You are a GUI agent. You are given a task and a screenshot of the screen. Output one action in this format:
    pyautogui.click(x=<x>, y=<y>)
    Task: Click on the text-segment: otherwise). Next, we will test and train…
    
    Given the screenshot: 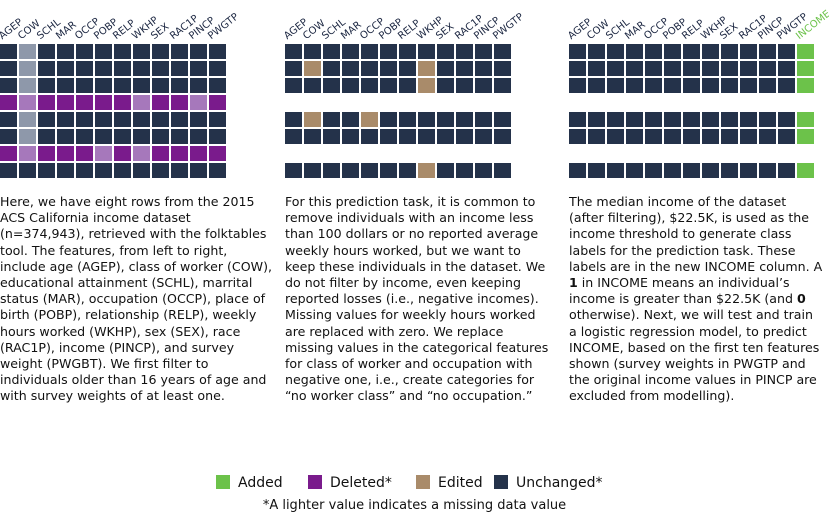 What is the action you would take?
    pyautogui.click(x=694, y=355)
    